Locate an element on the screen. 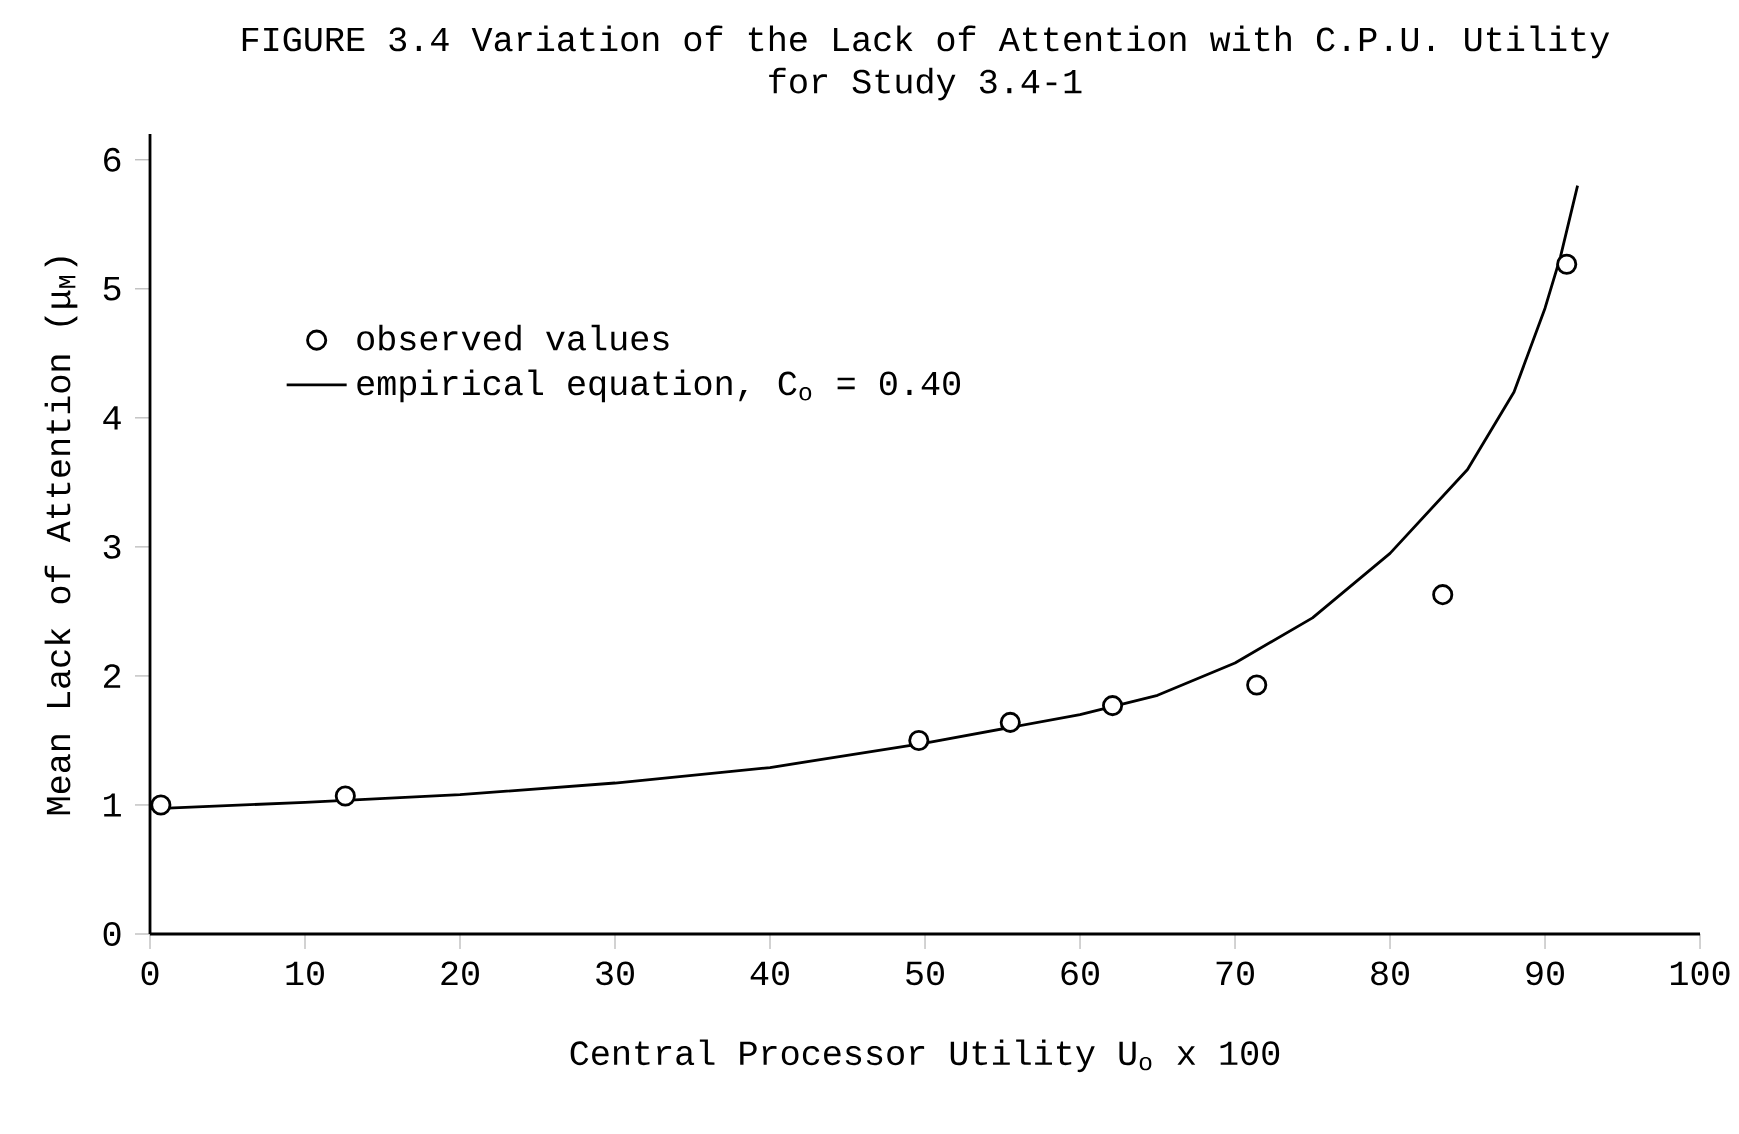  x-tick-label: 10 is located at coordinates (305, 973).